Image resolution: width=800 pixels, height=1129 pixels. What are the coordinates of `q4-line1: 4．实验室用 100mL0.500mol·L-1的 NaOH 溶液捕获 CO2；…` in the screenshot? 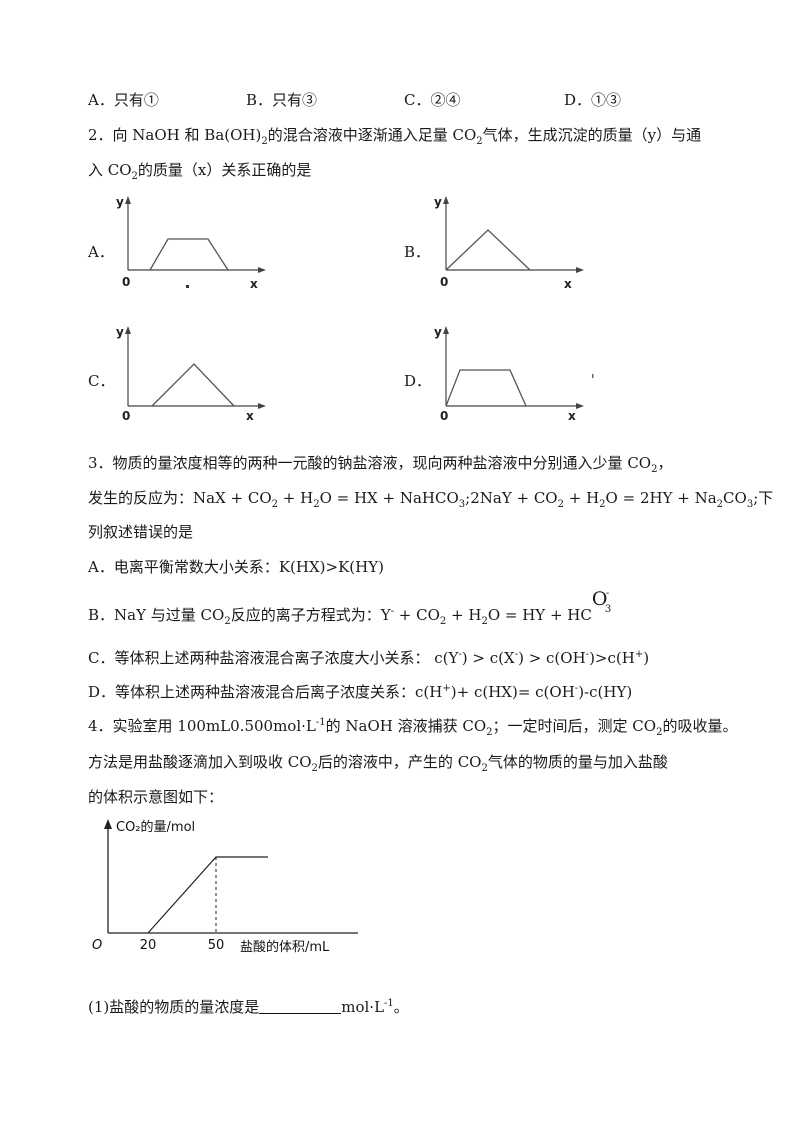 It's located at (413, 727).